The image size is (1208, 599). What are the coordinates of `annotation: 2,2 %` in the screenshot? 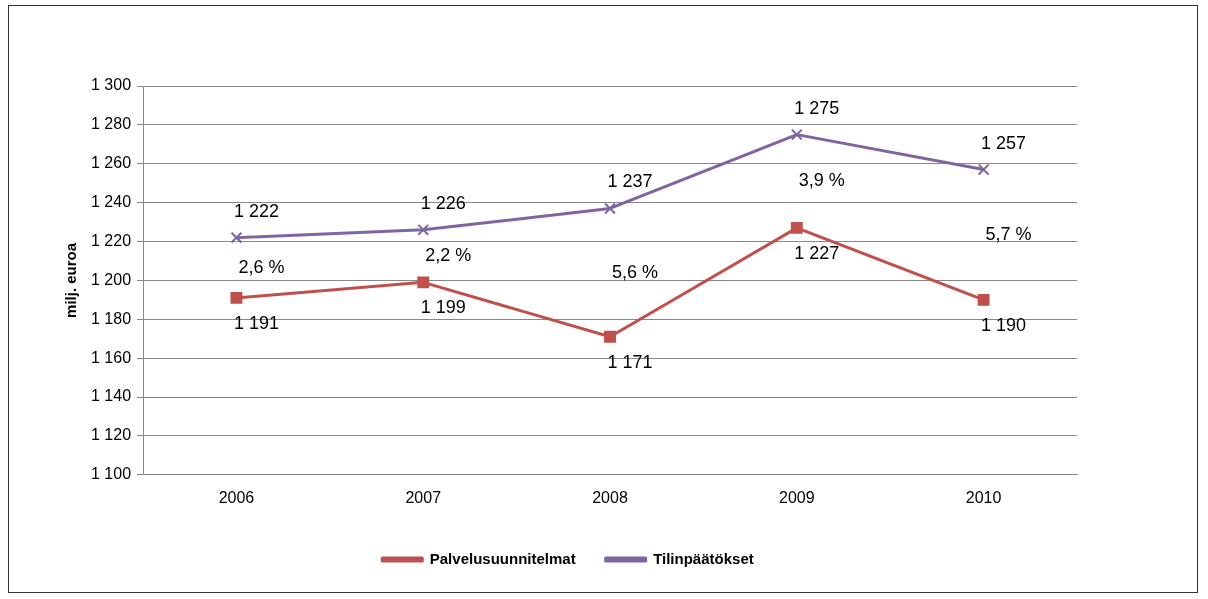 It's located at (448, 255).